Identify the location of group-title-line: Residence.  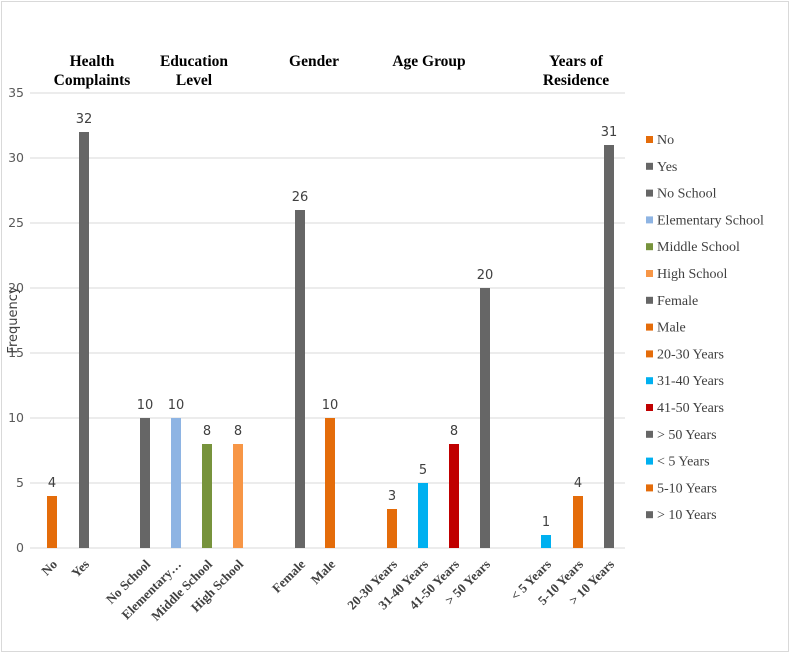
(576, 80).